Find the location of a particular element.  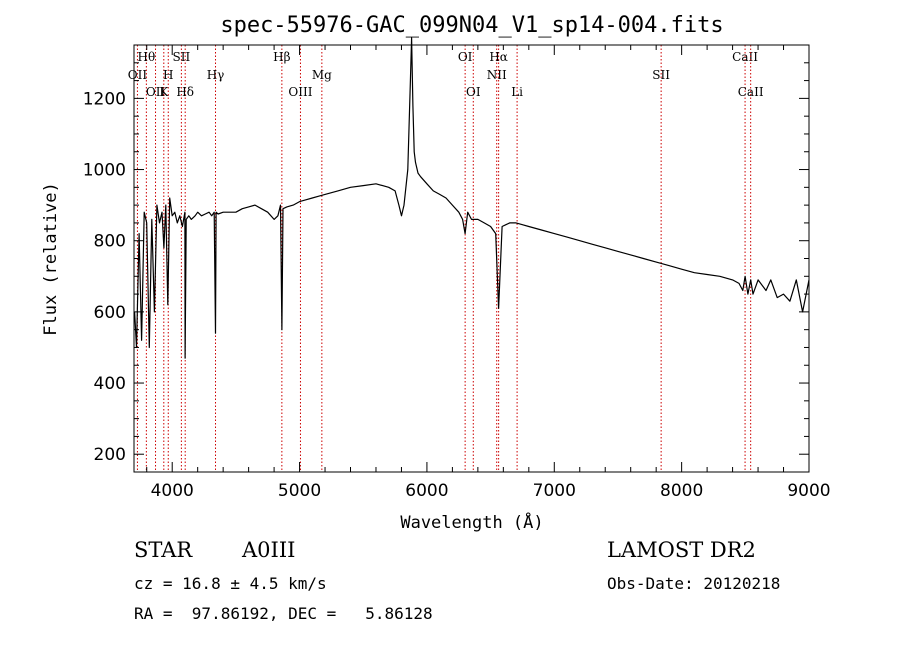

survey-name: LAMOST DR2 is located at coordinates (681, 550).